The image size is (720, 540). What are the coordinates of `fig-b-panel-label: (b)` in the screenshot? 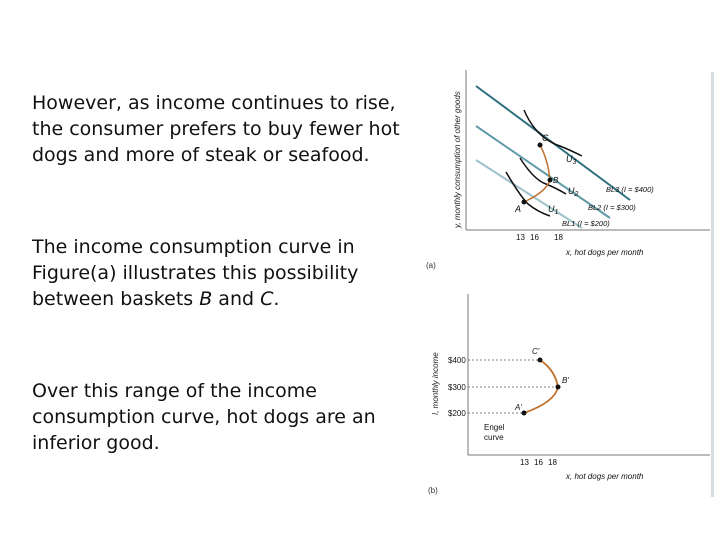 It's located at (433, 490).